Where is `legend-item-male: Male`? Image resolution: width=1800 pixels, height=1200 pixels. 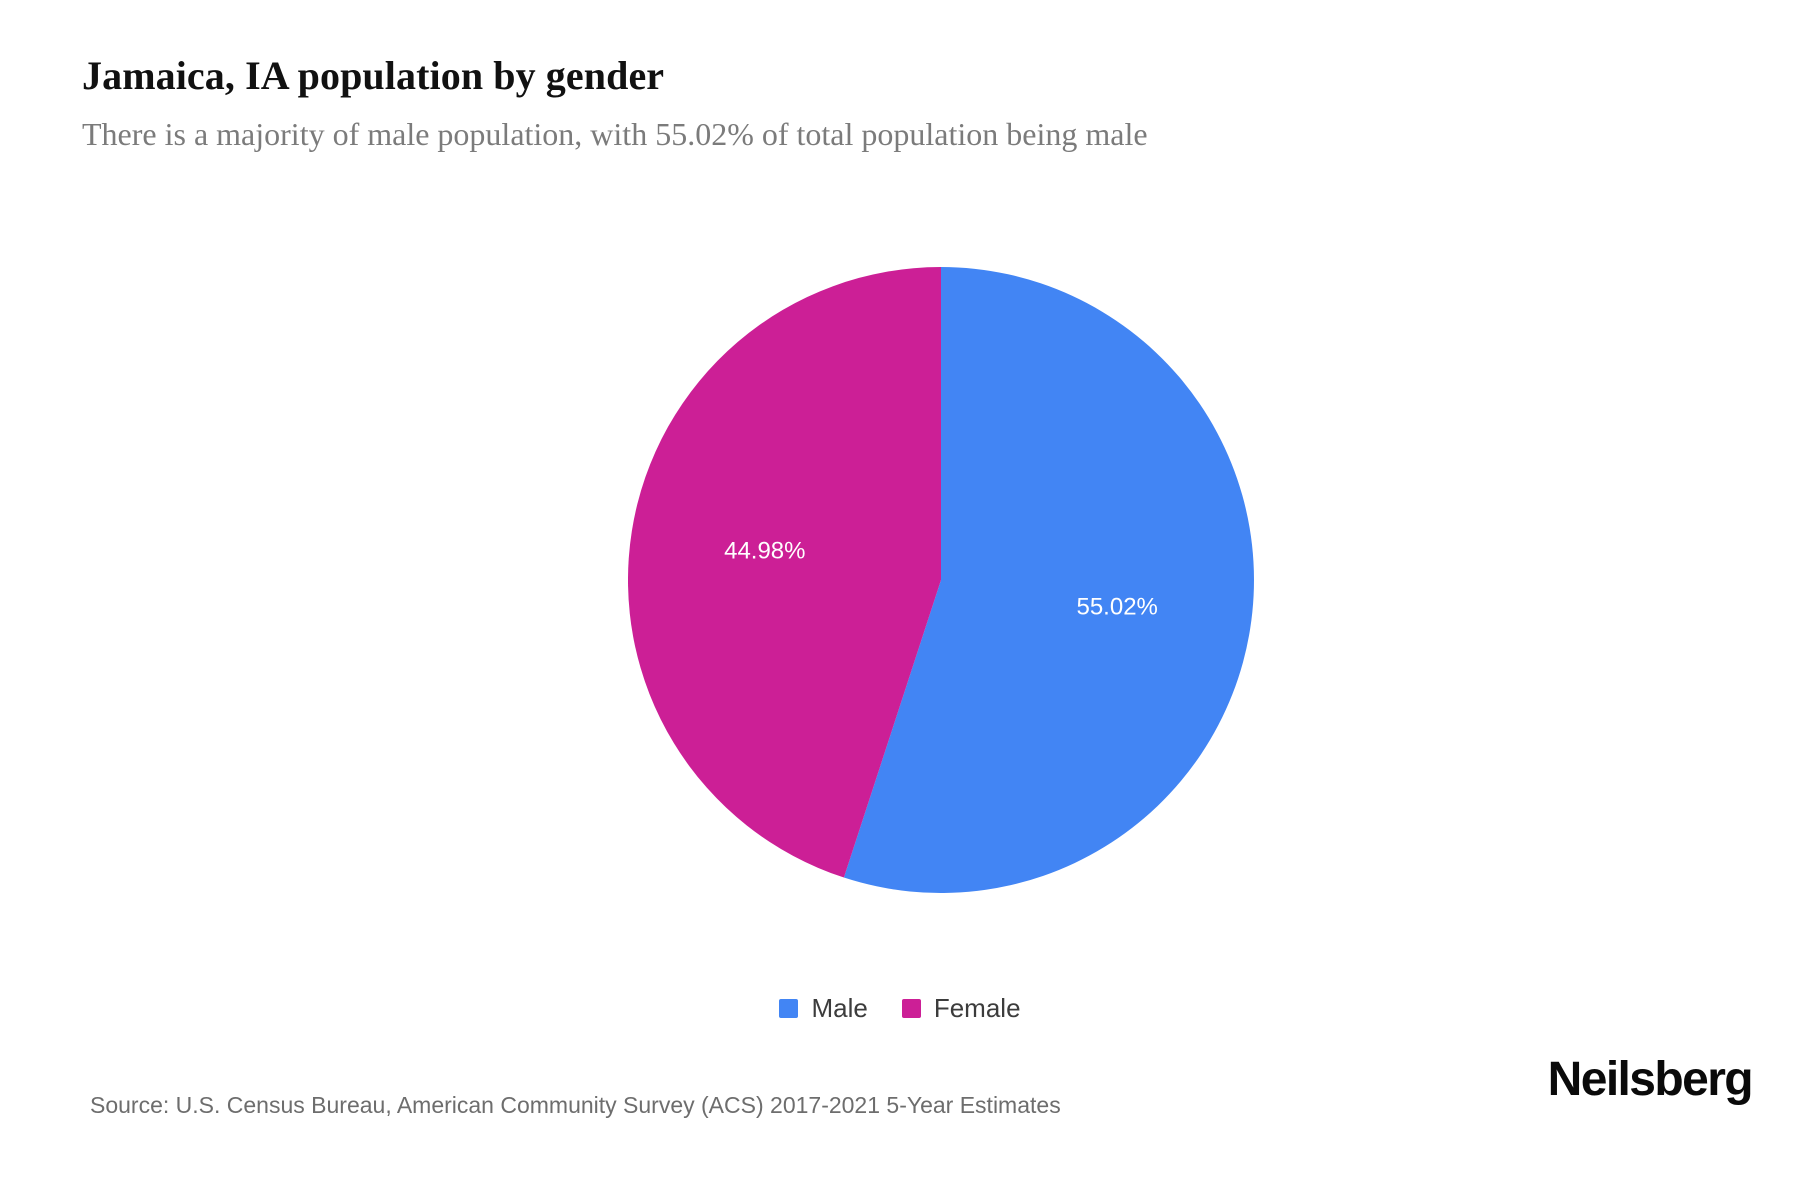
legend-item-male: Male is located at coordinates (823, 1008).